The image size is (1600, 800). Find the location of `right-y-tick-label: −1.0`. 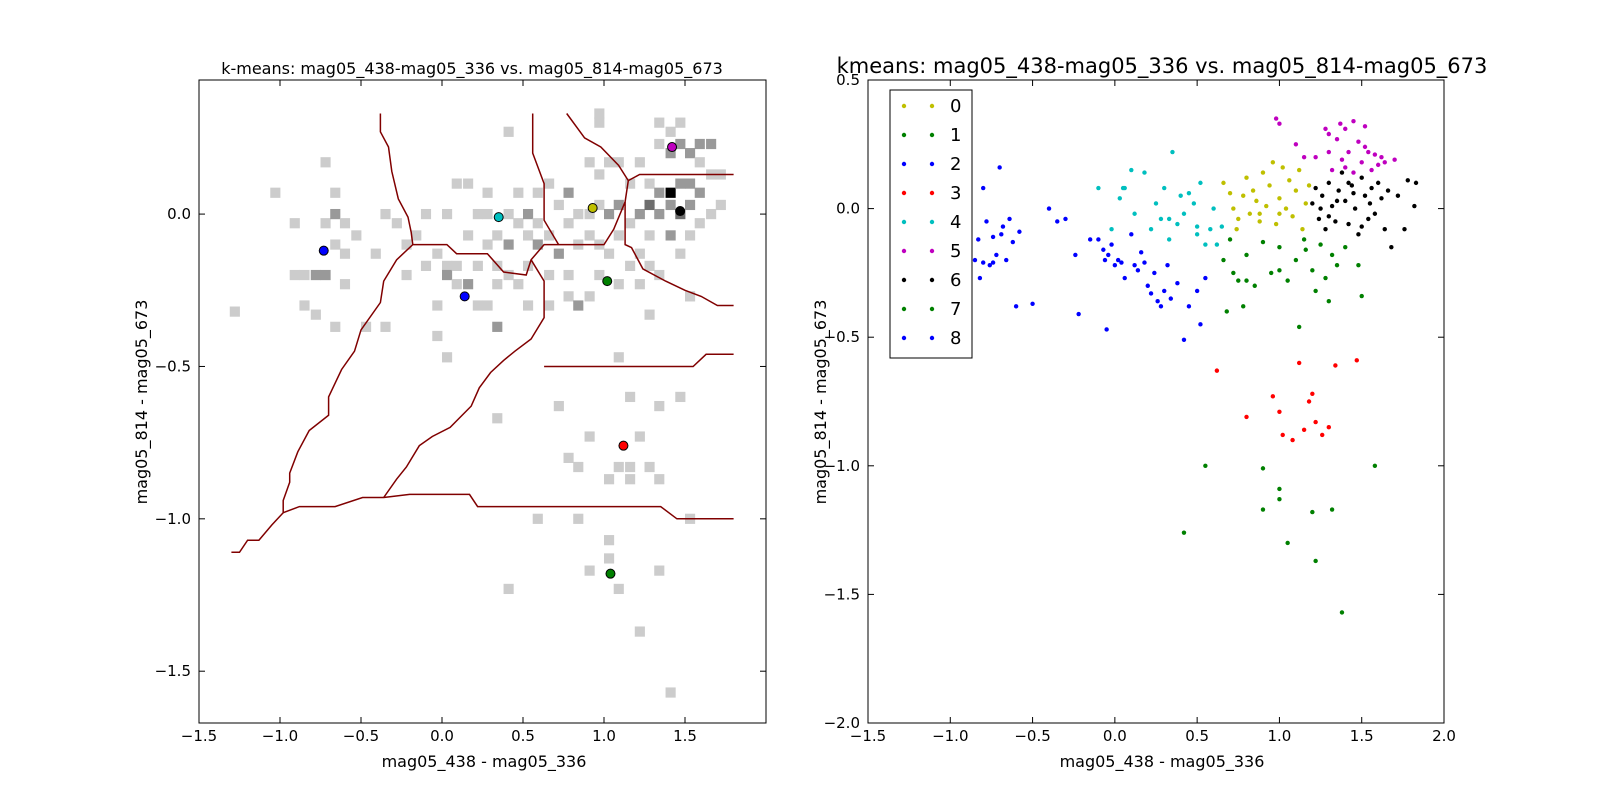

right-y-tick-label: −1.0 is located at coordinates (842, 466).